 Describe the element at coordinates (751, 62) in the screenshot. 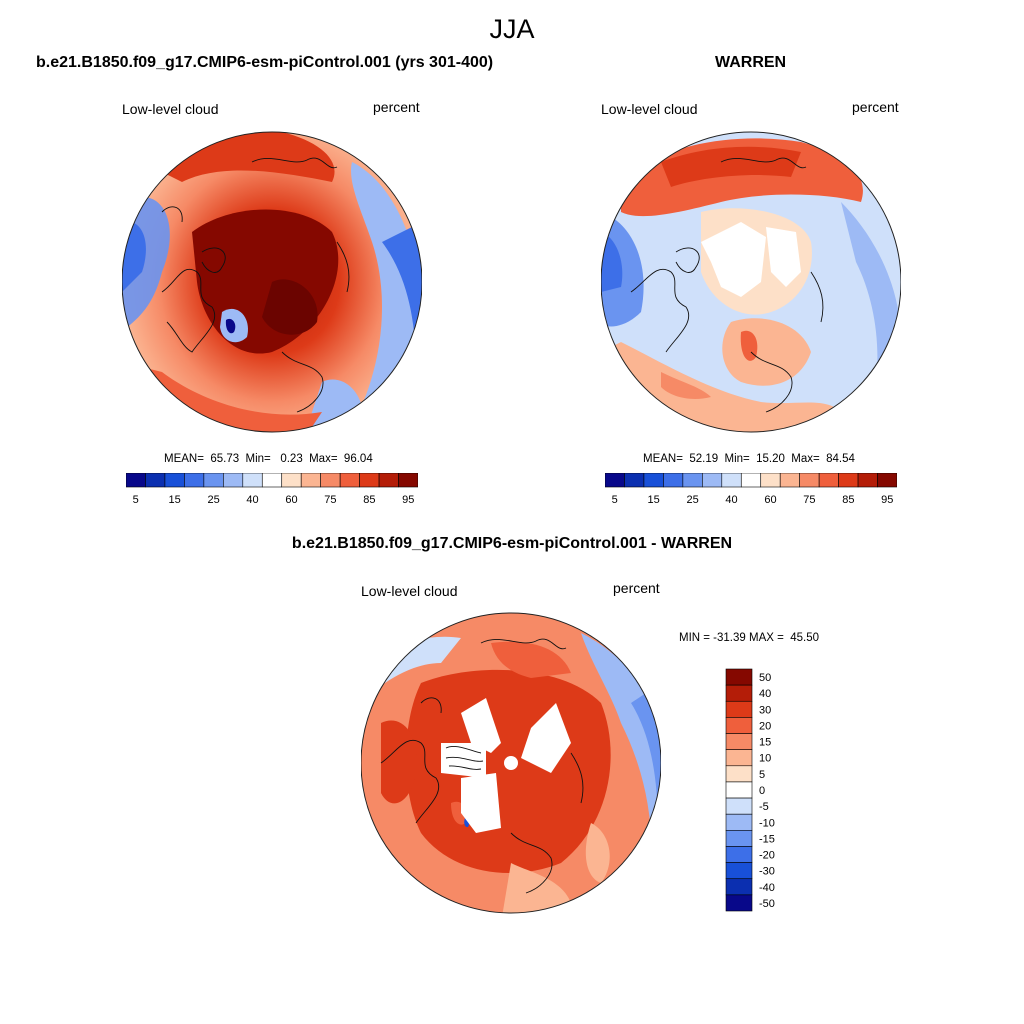

I see `panel-2-title: WARREN` at that location.